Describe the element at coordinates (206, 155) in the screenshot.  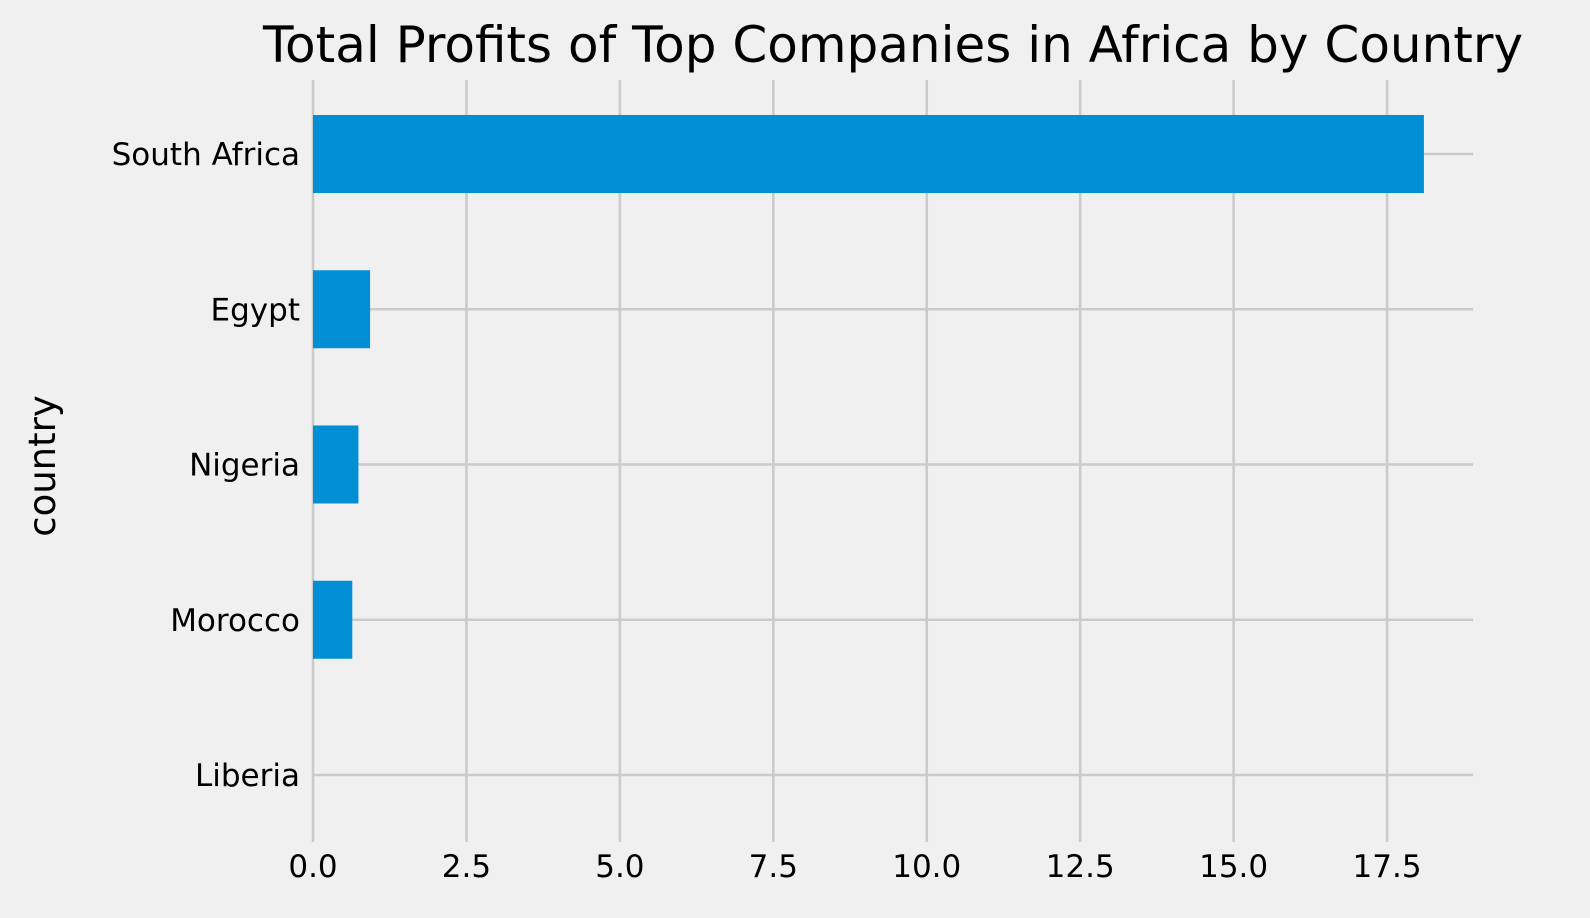
I see `y-tick-label: South Africa` at that location.